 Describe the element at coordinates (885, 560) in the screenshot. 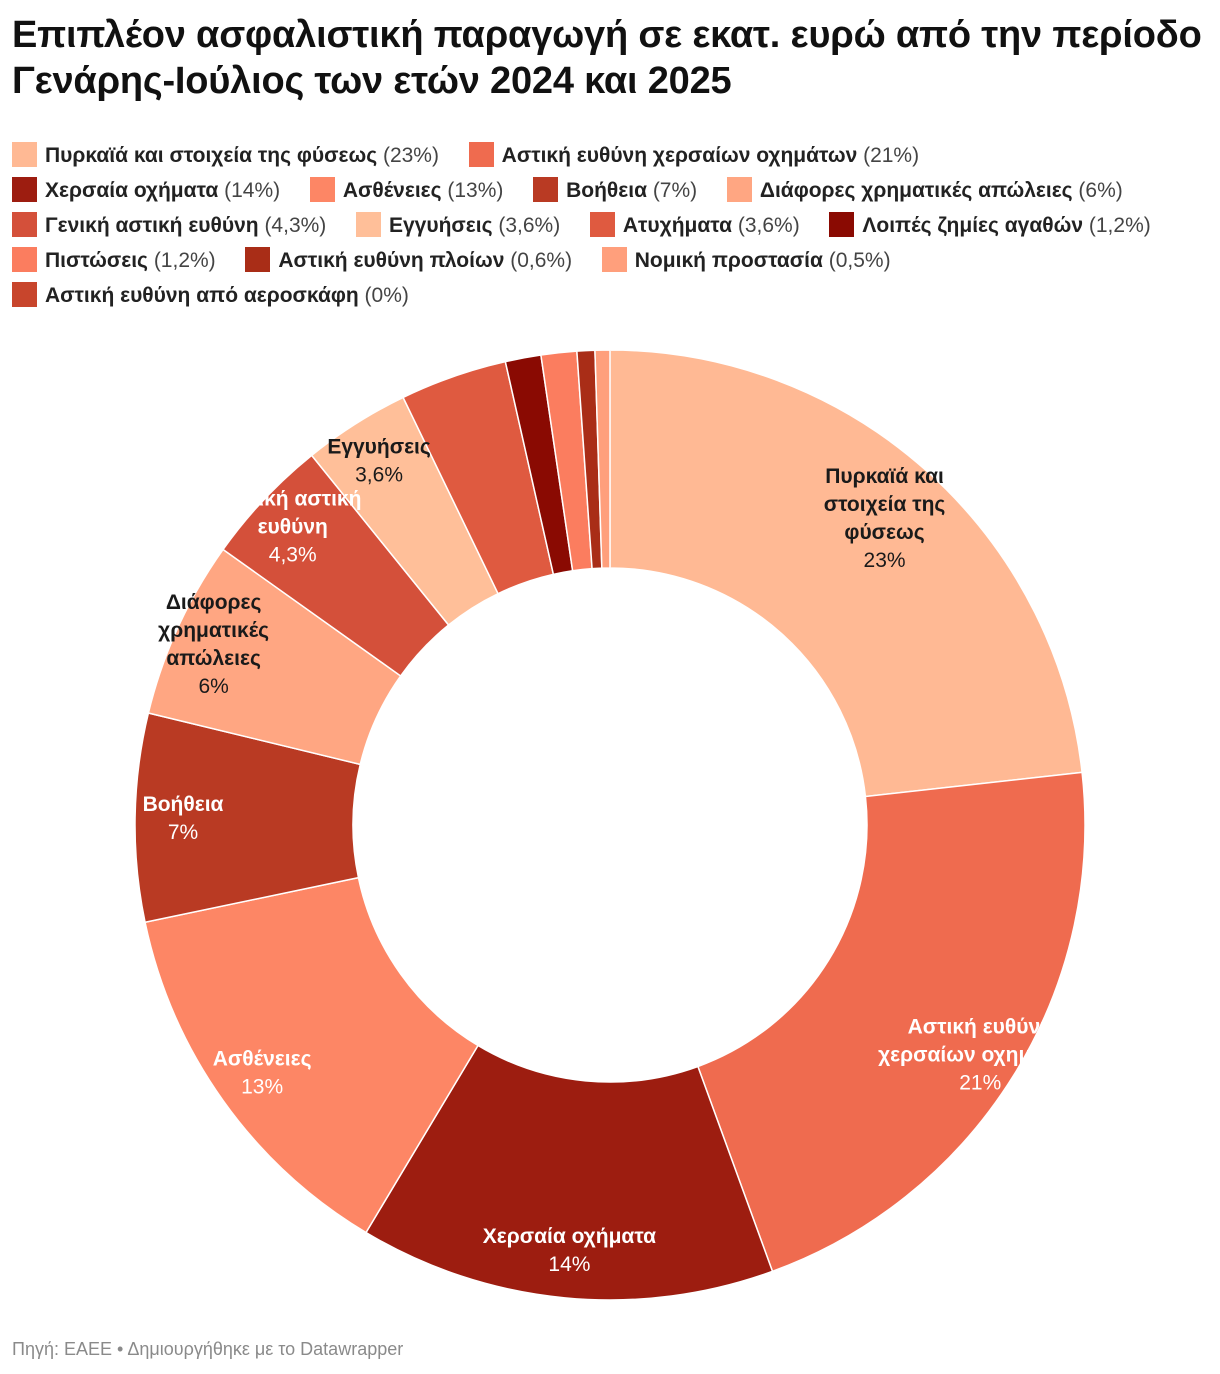

I see `slice-label-value: 23%` at that location.